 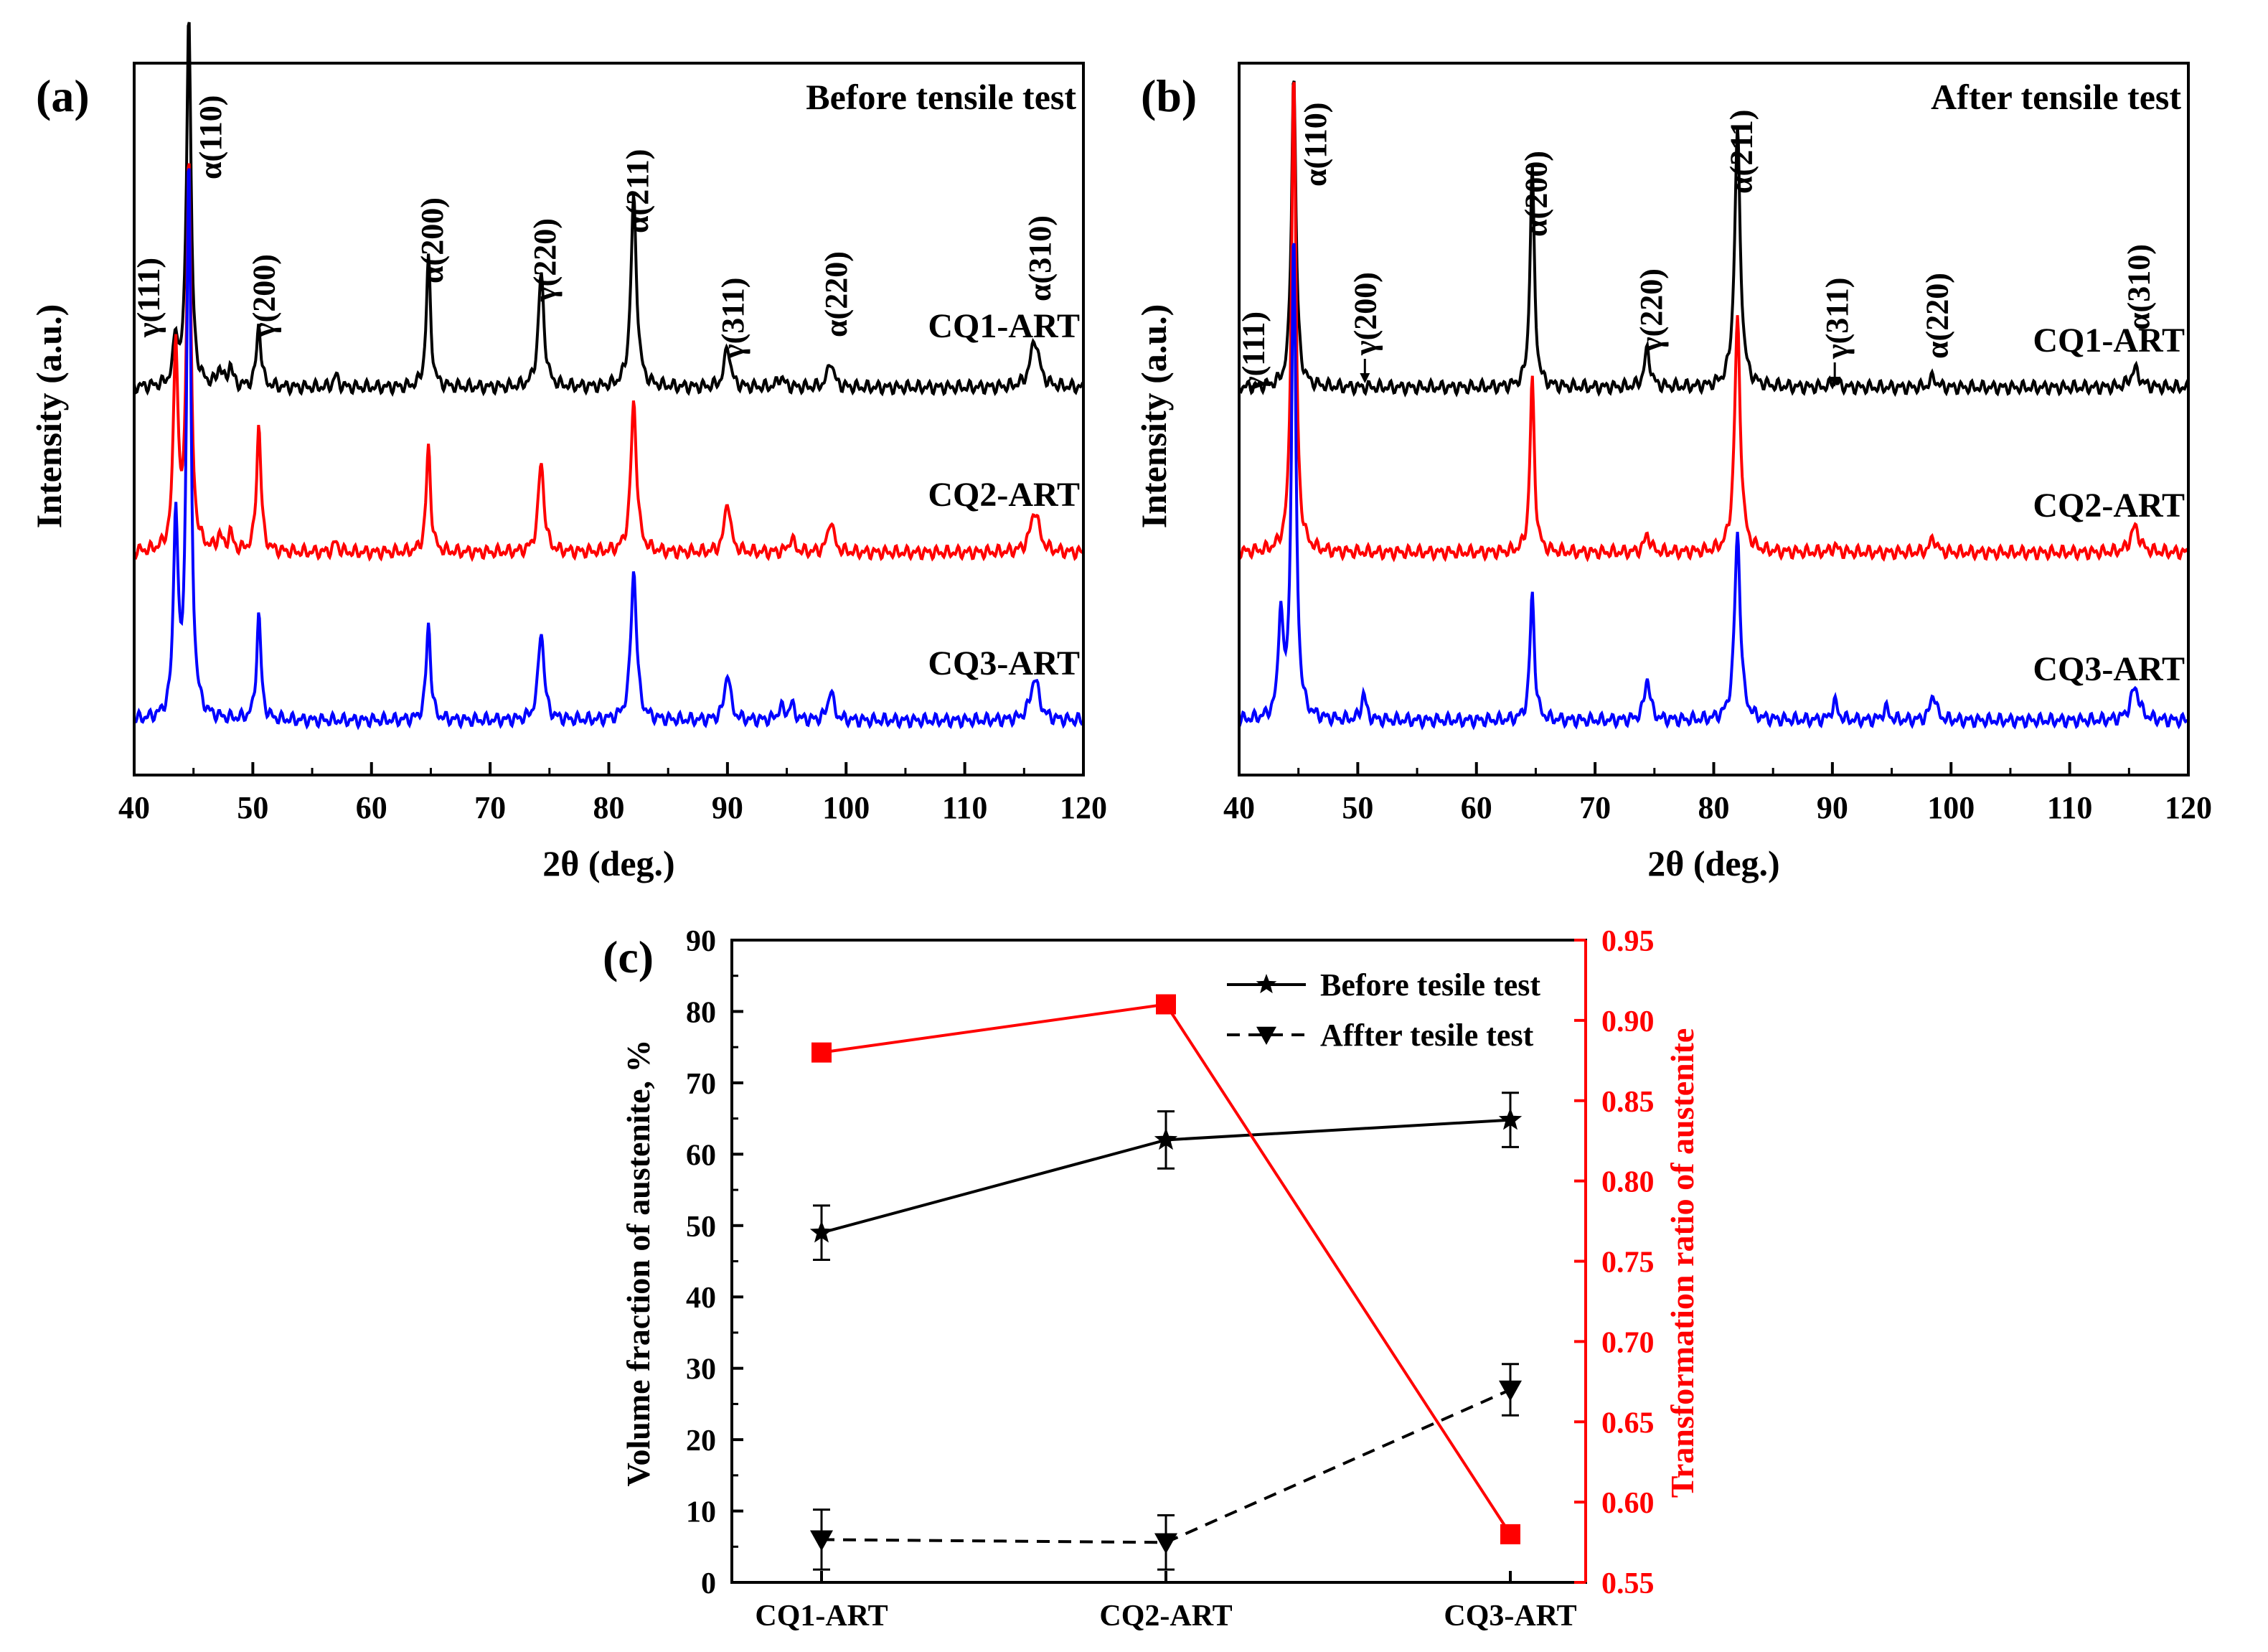 What do you see at coordinates (1682, 1263) in the screenshot?
I see `y2-axis-label: Transformation ratio of austenite` at bounding box center [1682, 1263].